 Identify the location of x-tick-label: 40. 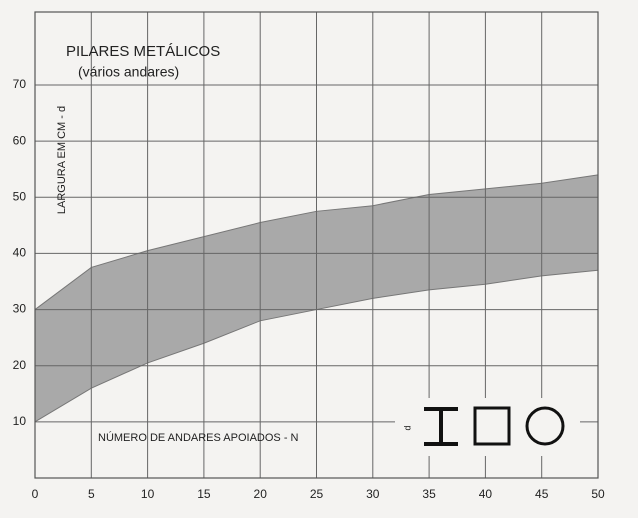
(486, 494).